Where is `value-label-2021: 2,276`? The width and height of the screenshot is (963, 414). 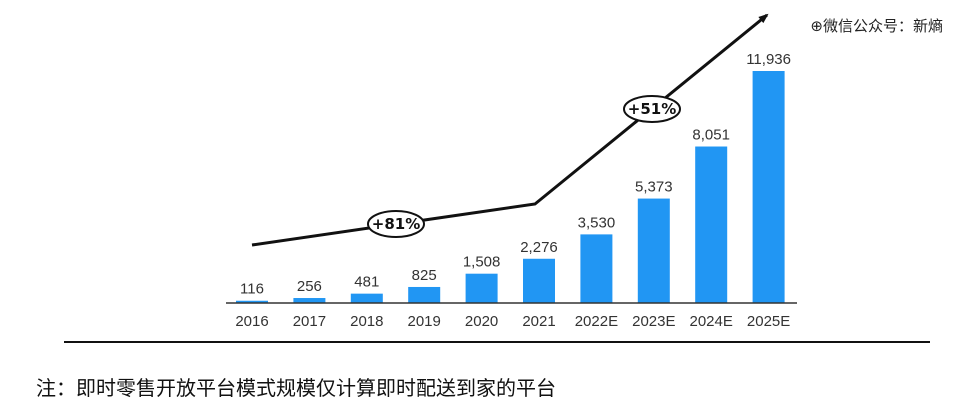 value-label-2021: 2,276 is located at coordinates (539, 247).